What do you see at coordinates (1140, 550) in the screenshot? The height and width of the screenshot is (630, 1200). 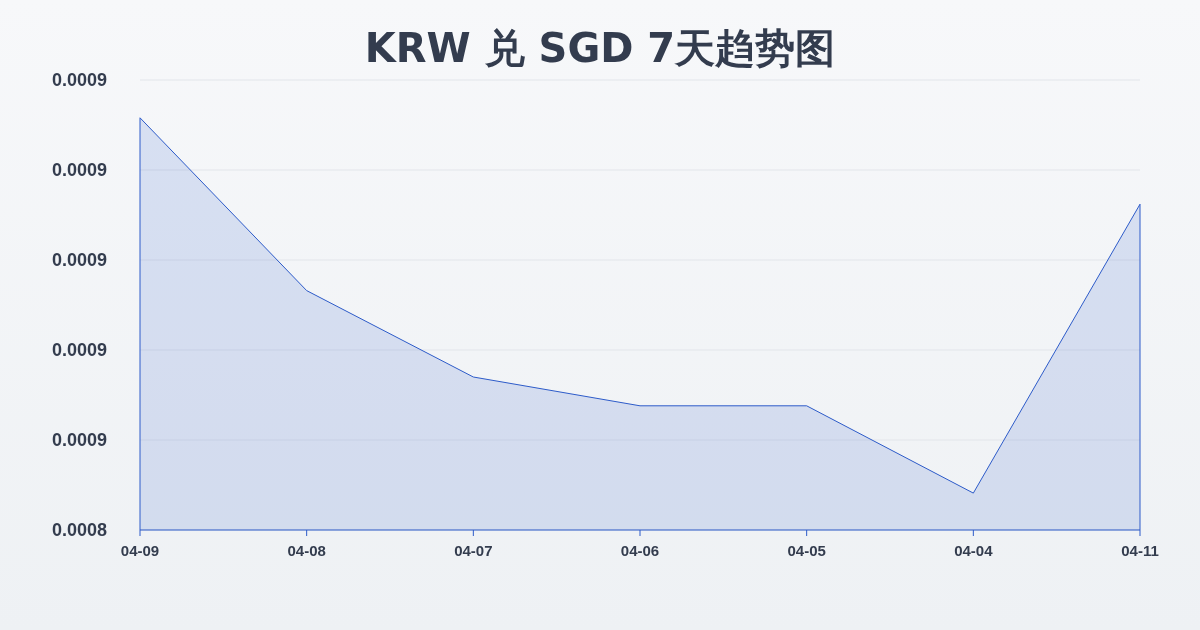 I see `x-tick-label: 04-11` at bounding box center [1140, 550].